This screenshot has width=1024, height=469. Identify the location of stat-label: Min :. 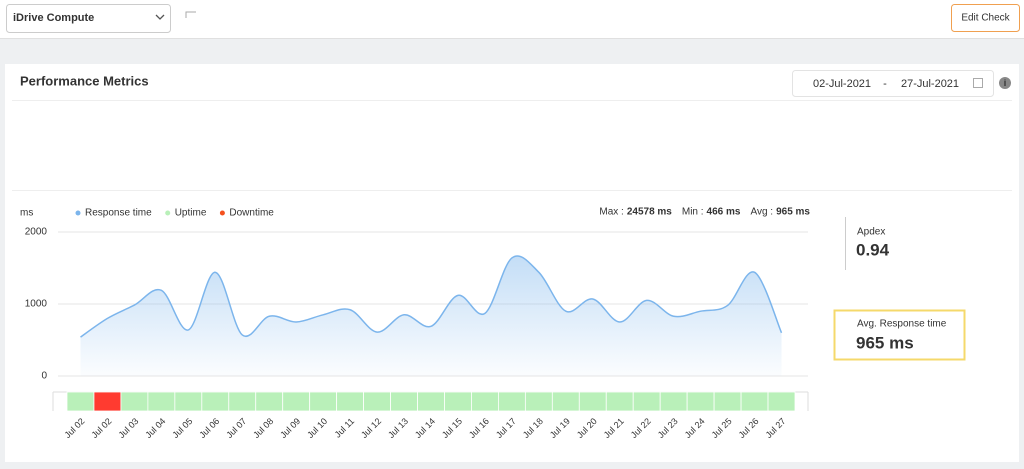
(693, 212).